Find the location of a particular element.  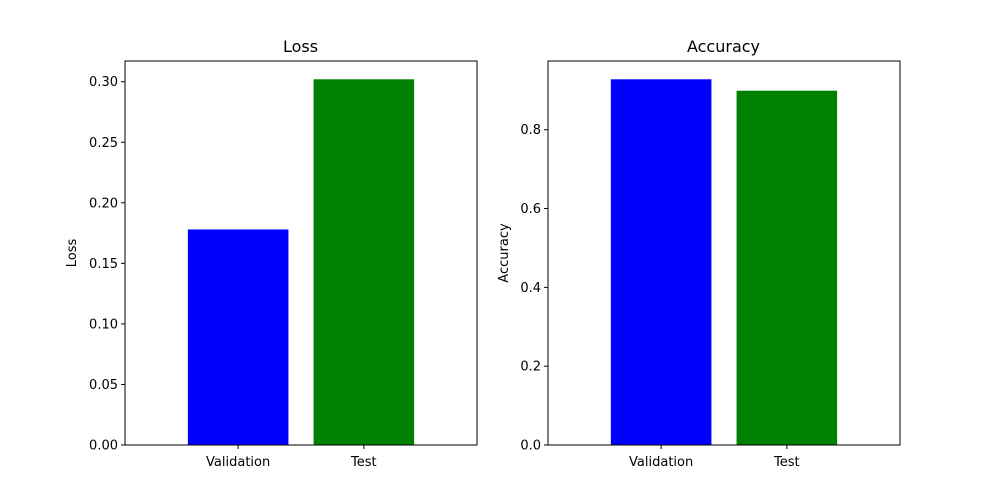

accuracy-chart-ytick-label: 0.0 is located at coordinates (530, 446).